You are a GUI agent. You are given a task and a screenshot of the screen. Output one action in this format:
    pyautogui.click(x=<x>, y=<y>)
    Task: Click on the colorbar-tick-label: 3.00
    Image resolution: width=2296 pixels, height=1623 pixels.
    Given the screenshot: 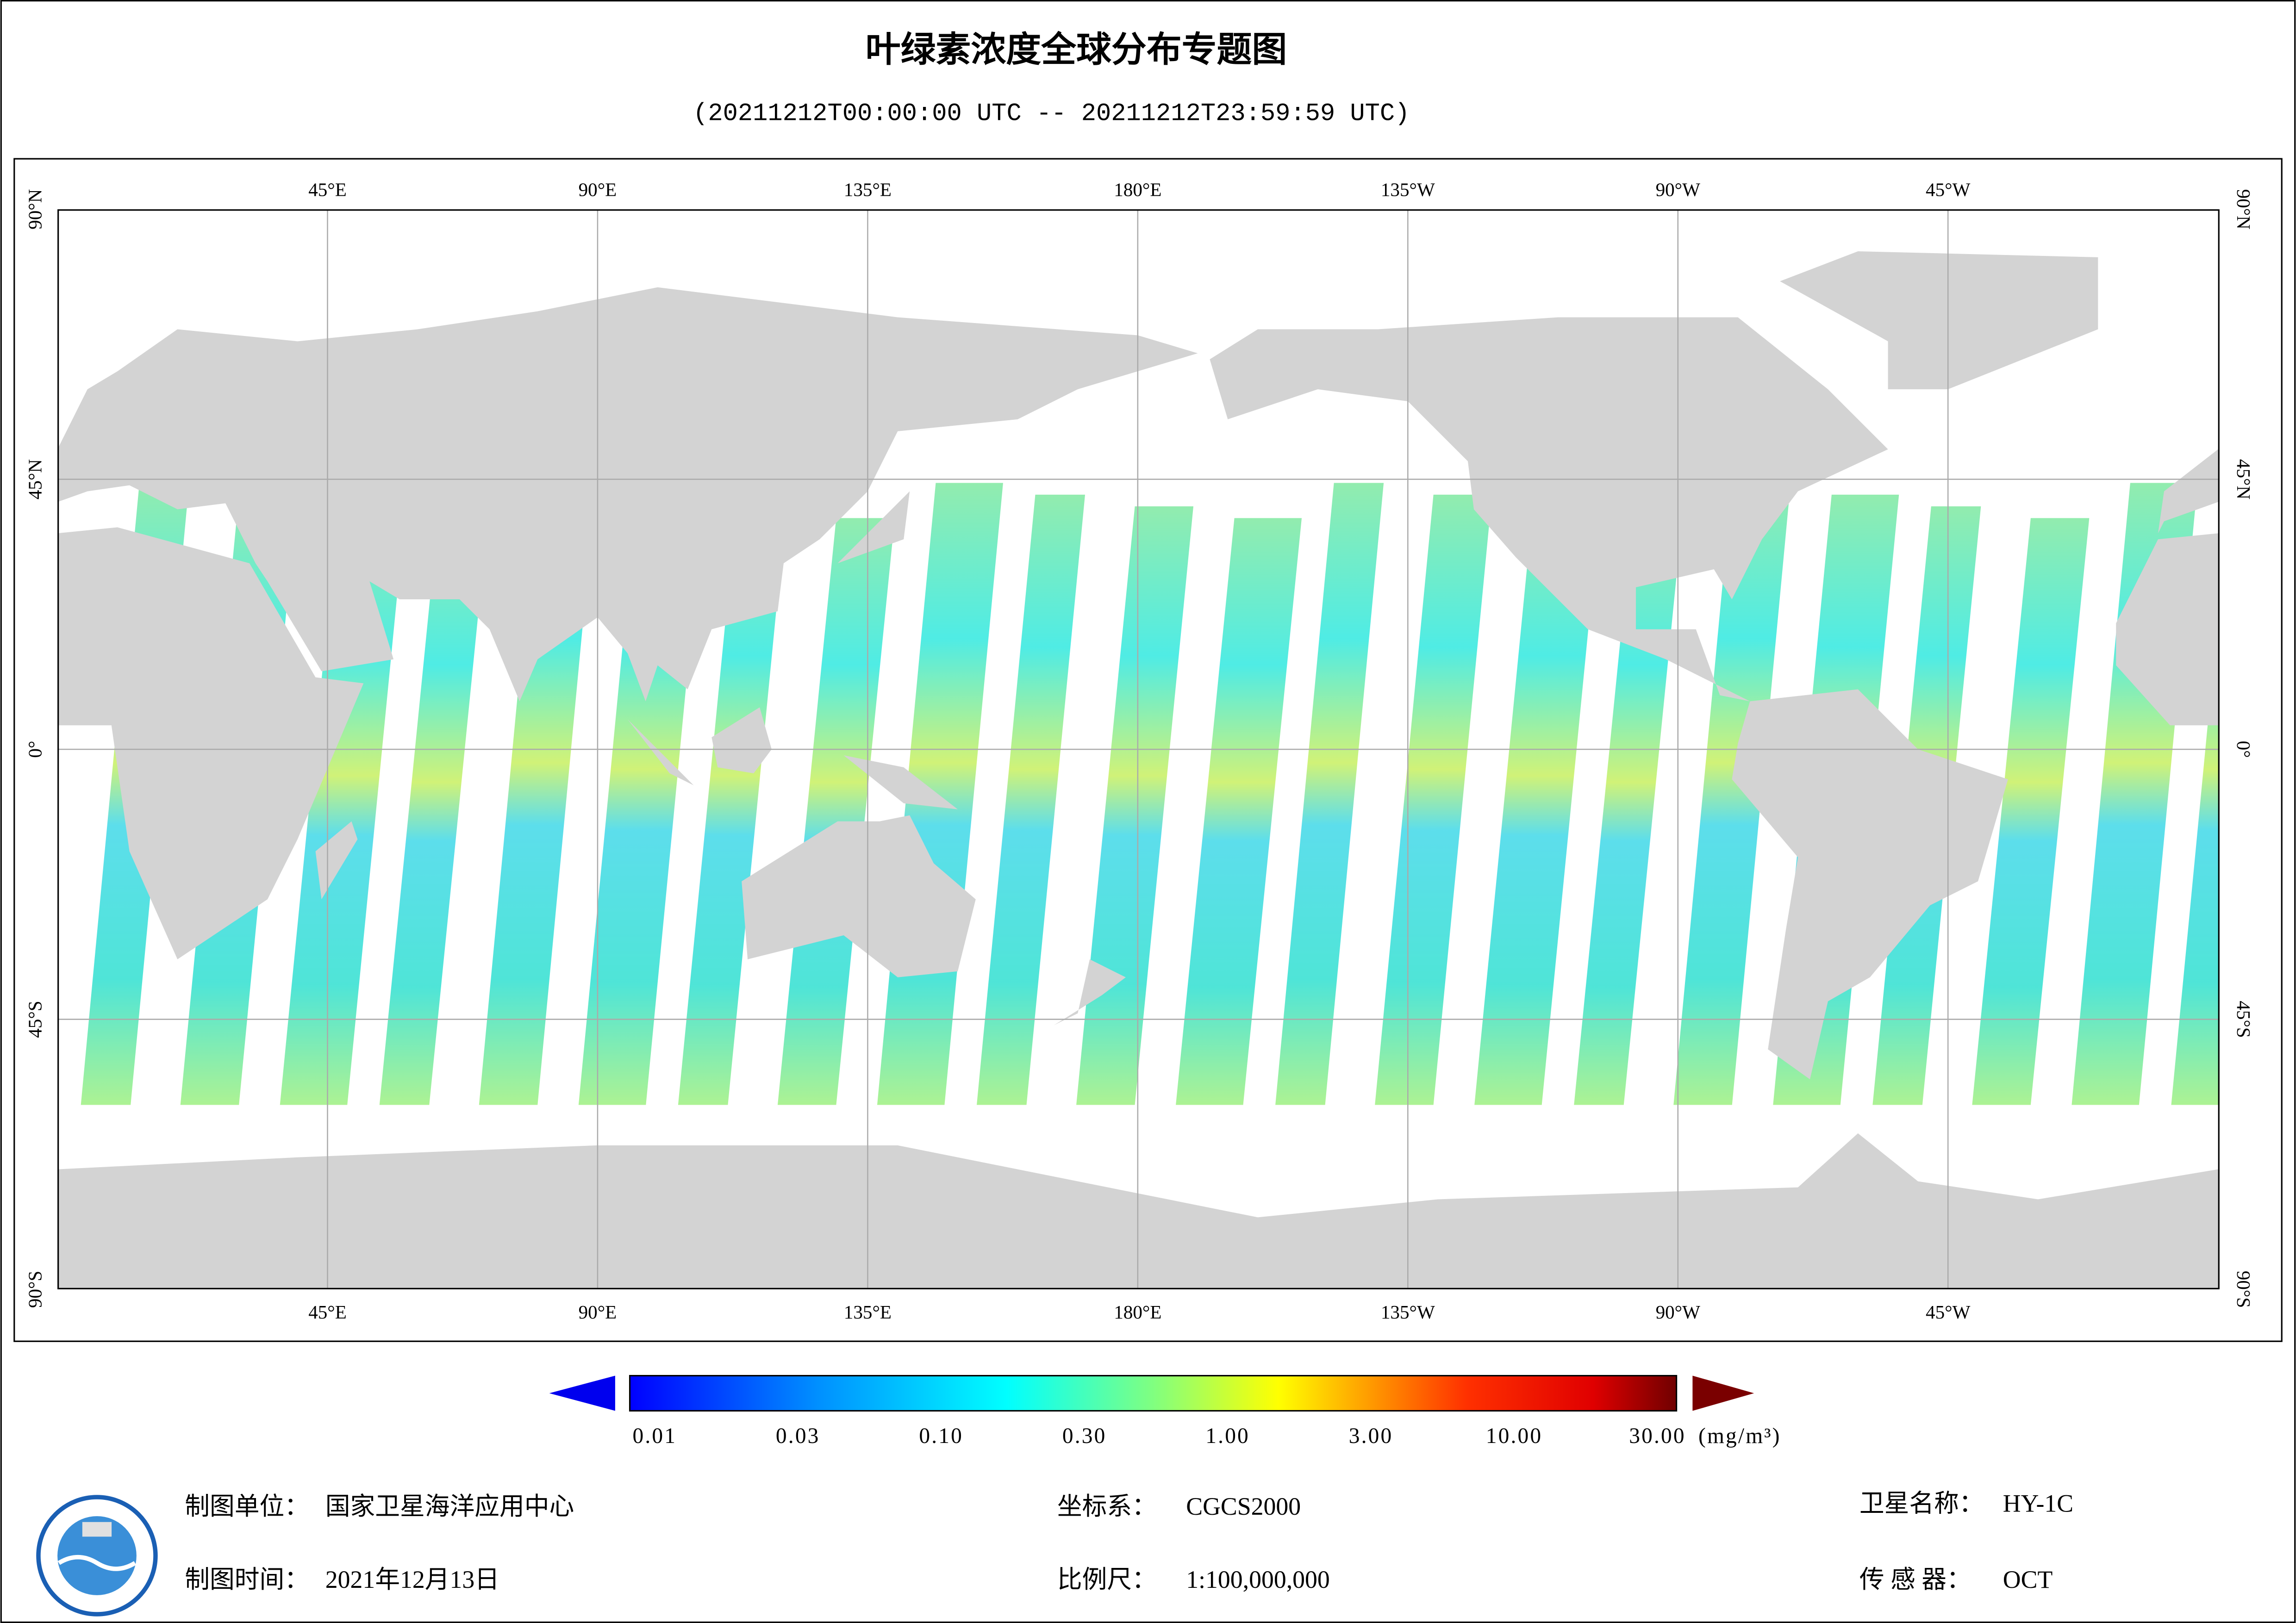 What is the action you would take?
    pyautogui.click(x=1371, y=1436)
    